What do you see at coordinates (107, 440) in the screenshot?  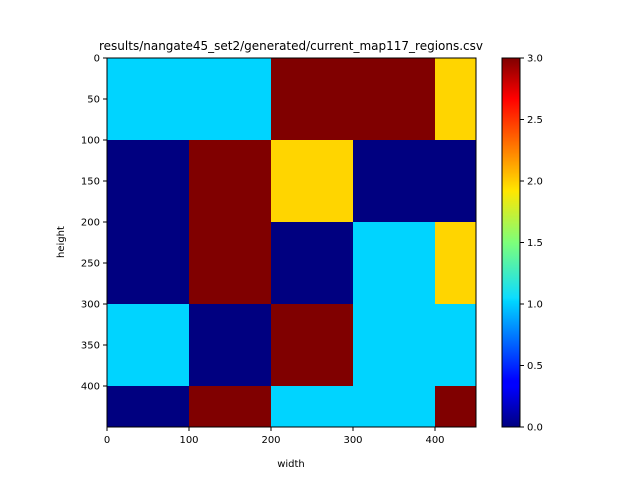 I see `x-tick-label: 0` at bounding box center [107, 440].